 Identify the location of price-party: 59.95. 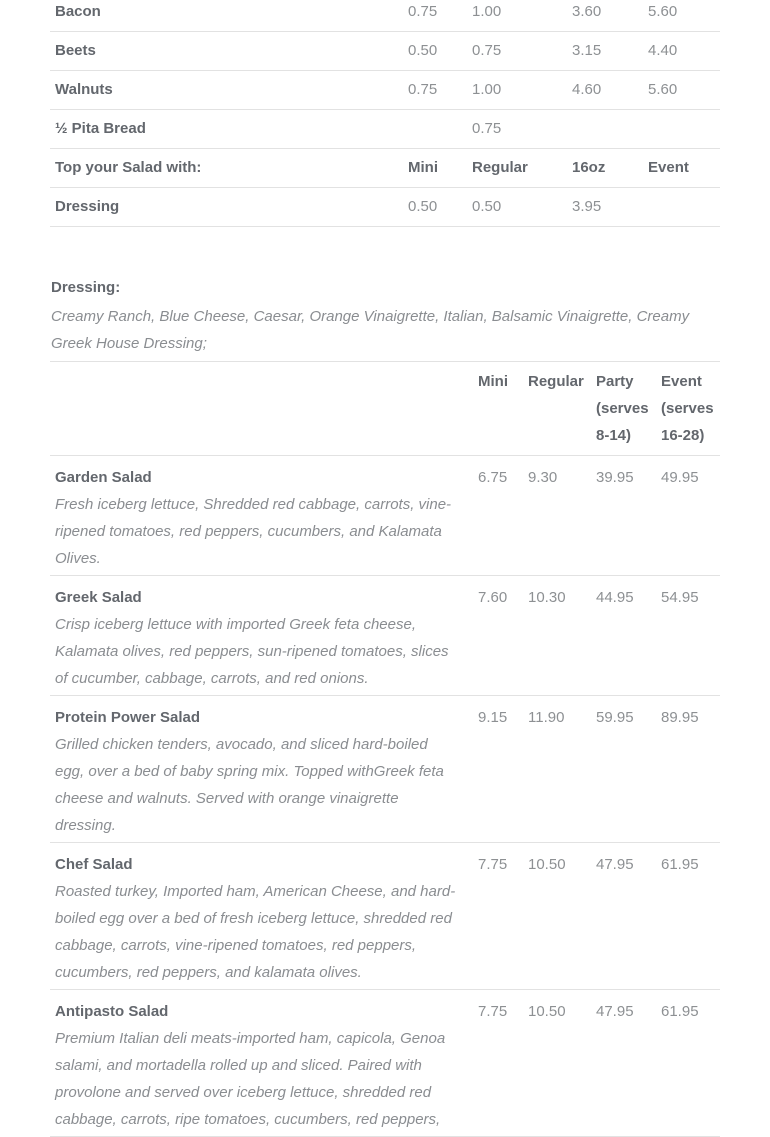
(618, 769).